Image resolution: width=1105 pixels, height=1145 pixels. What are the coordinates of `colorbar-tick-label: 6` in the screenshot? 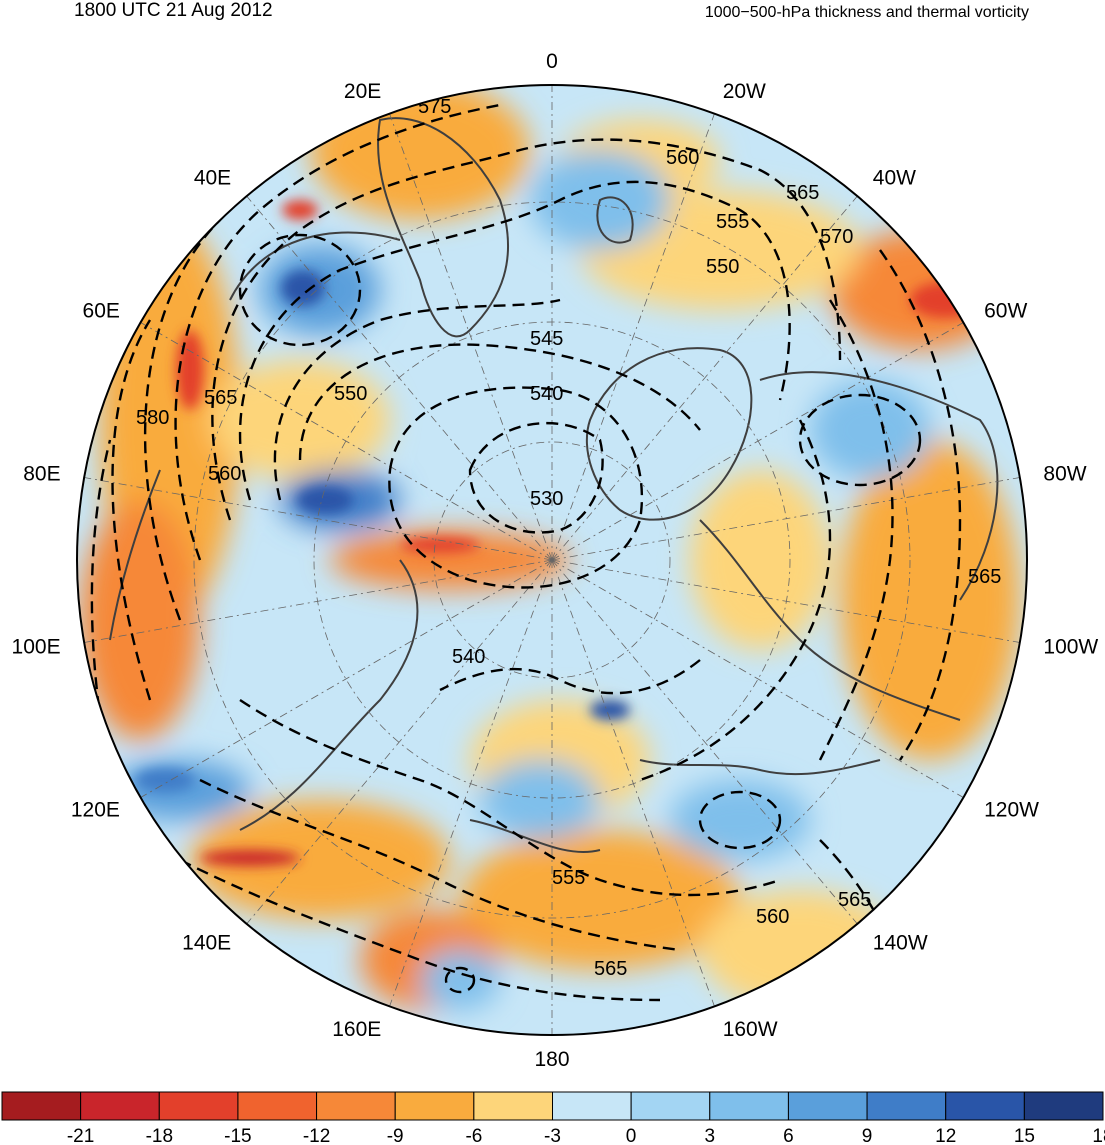 It's located at (788, 1135).